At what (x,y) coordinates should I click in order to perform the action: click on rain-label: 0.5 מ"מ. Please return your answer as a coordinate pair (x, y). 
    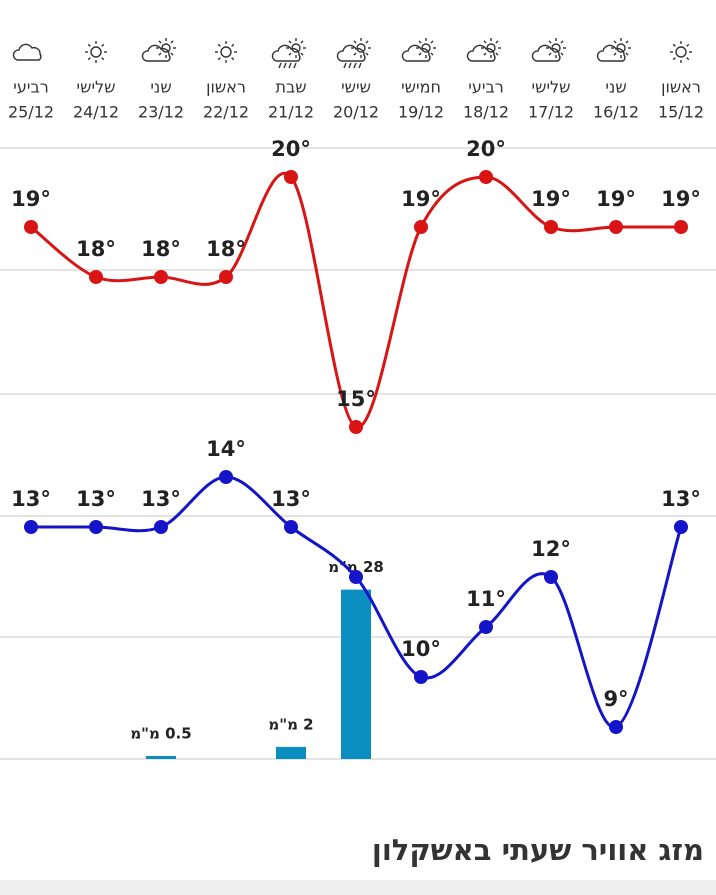
    Looking at the image, I should click on (160, 733).